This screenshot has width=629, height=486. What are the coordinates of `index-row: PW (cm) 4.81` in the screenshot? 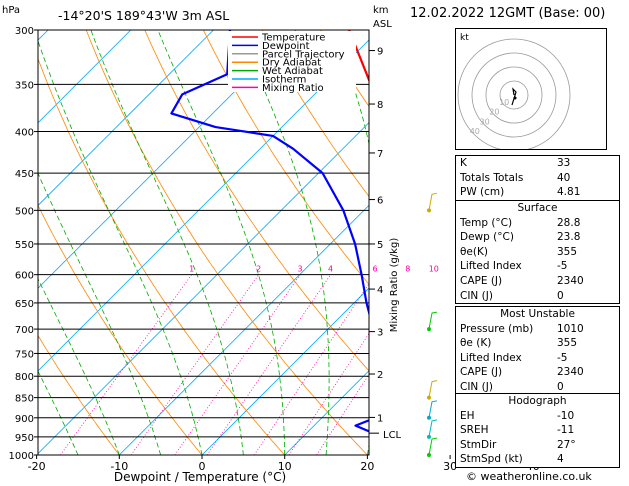 It's located at (537, 192).